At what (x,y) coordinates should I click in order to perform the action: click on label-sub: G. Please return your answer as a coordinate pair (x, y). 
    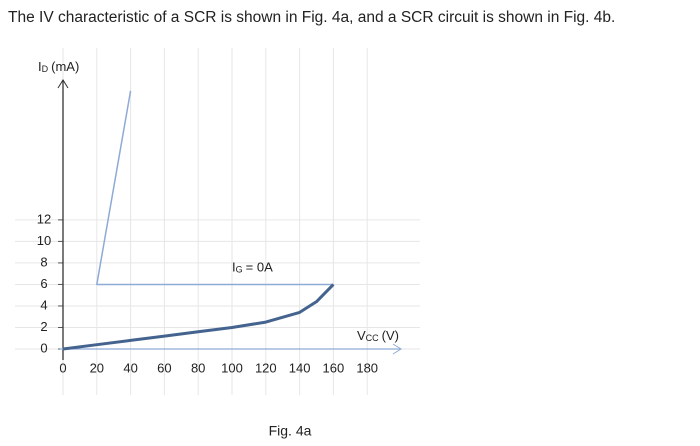
    Looking at the image, I should click on (239, 270).